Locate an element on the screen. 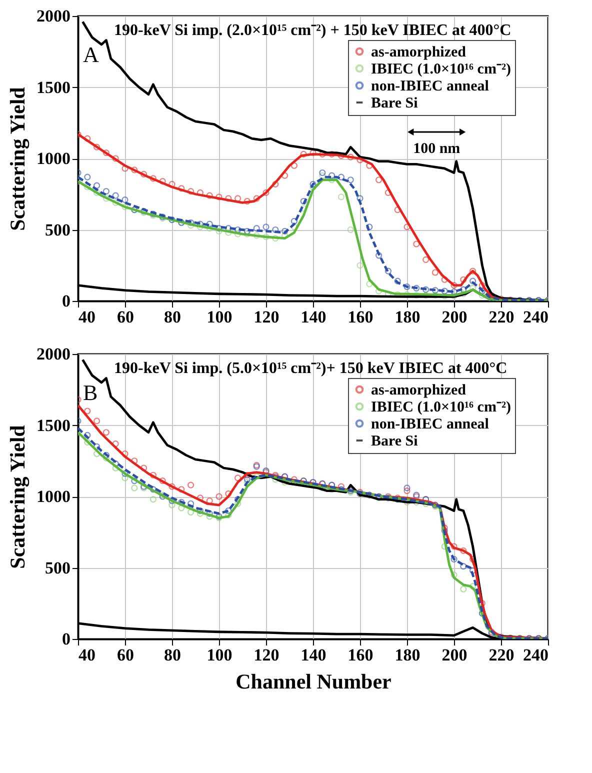 Image resolution: width=592 pixels, height=773 pixels. annotation: A is located at coordinates (91, 54).